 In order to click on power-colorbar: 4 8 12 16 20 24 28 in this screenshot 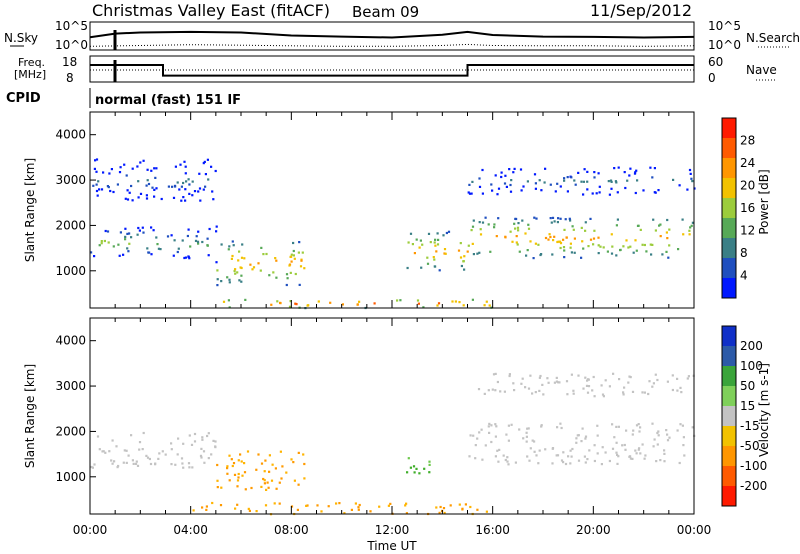, I will do `click(738, 208)`.